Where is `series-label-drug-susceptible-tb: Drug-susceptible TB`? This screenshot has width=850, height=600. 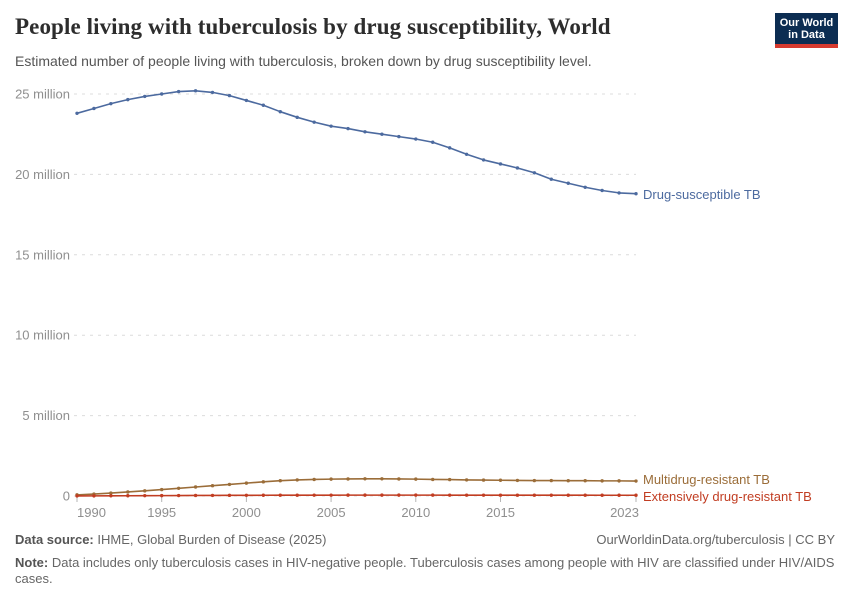 series-label-drug-susceptible-tb: Drug-susceptible TB is located at coordinates (702, 194).